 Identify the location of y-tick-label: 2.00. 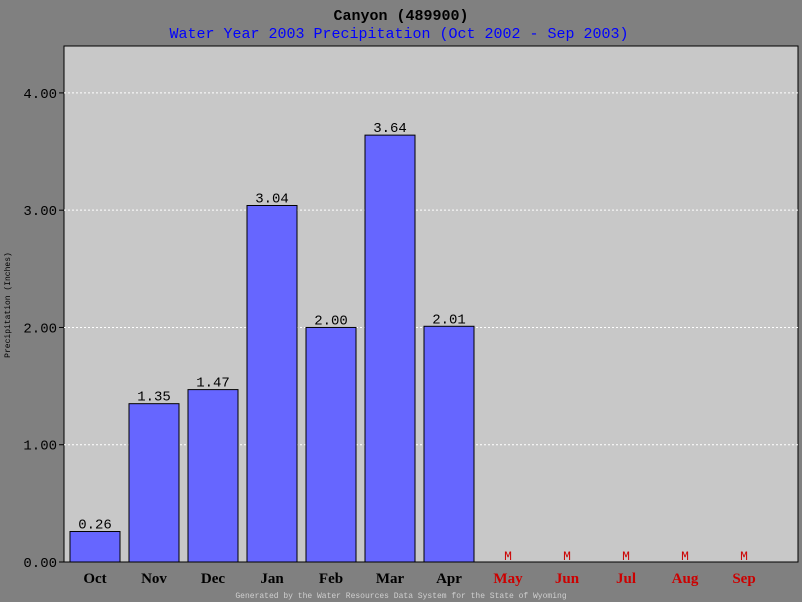
(40, 329).